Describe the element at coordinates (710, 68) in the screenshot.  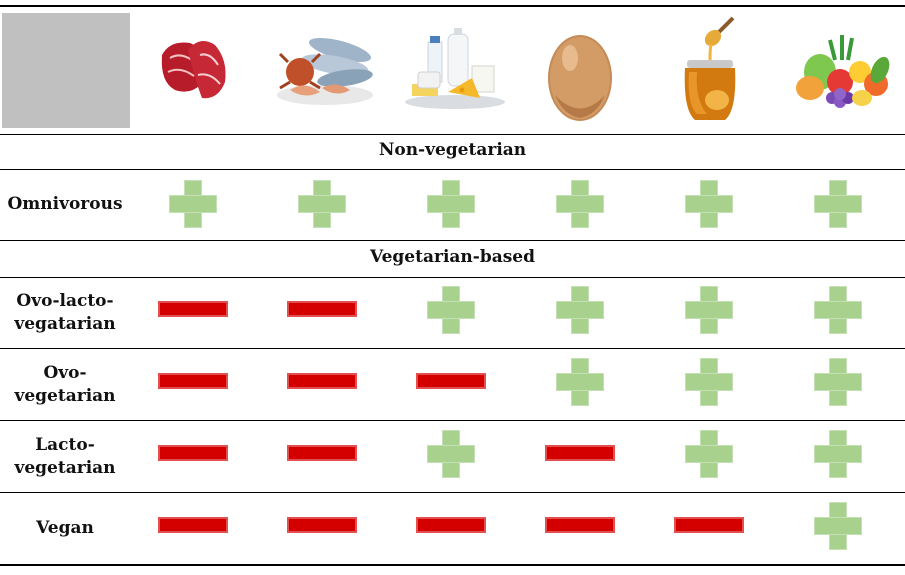
I see `honey-icon` at that location.